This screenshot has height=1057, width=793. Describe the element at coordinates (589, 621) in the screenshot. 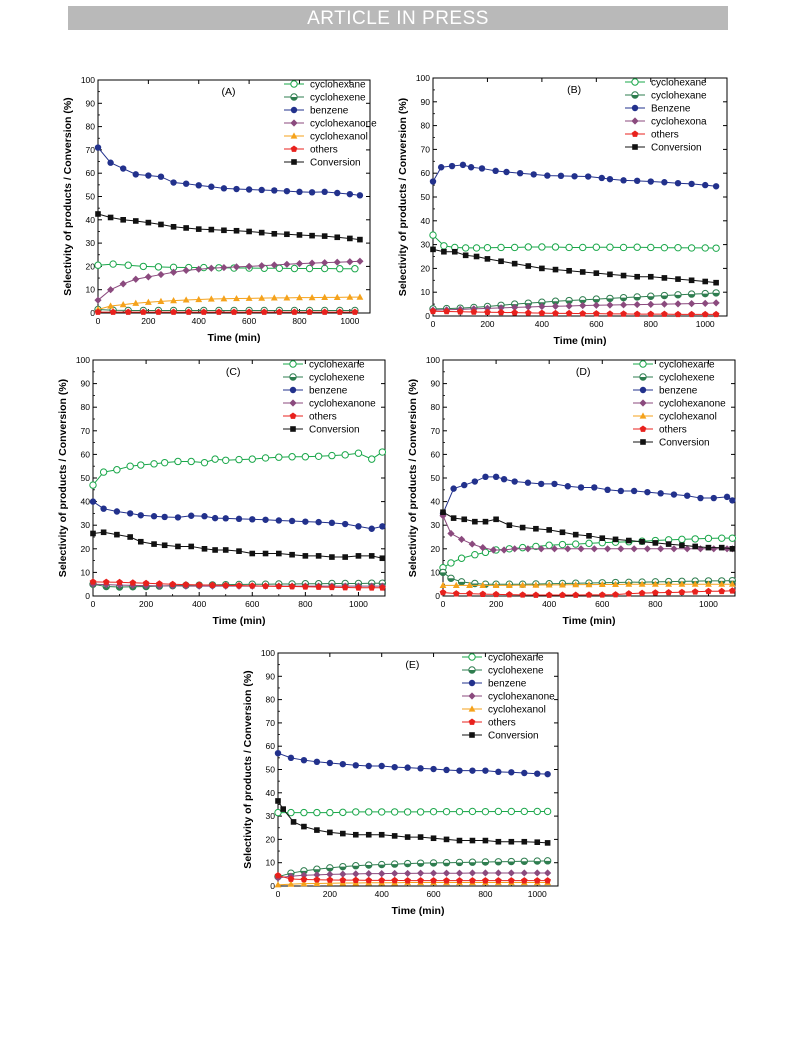

I see `x-axis-title: Time (min)` at that location.